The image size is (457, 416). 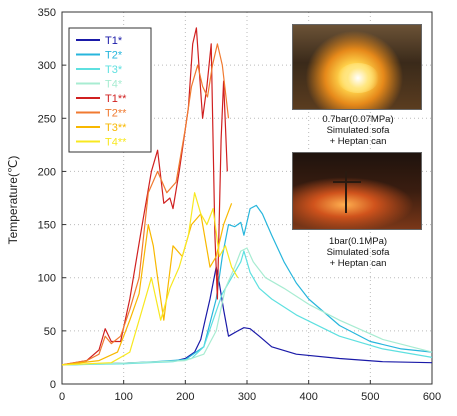 What do you see at coordinates (116, 99) in the screenshot?
I see `legend-label: T1**` at bounding box center [116, 99].